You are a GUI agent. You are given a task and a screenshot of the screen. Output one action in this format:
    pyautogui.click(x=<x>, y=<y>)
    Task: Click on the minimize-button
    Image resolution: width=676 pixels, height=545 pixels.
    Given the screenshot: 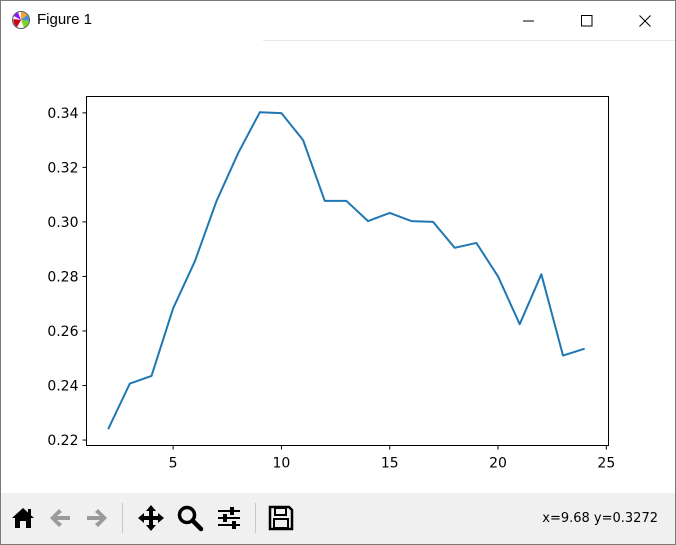 What is the action you would take?
    pyautogui.click(x=529, y=20)
    